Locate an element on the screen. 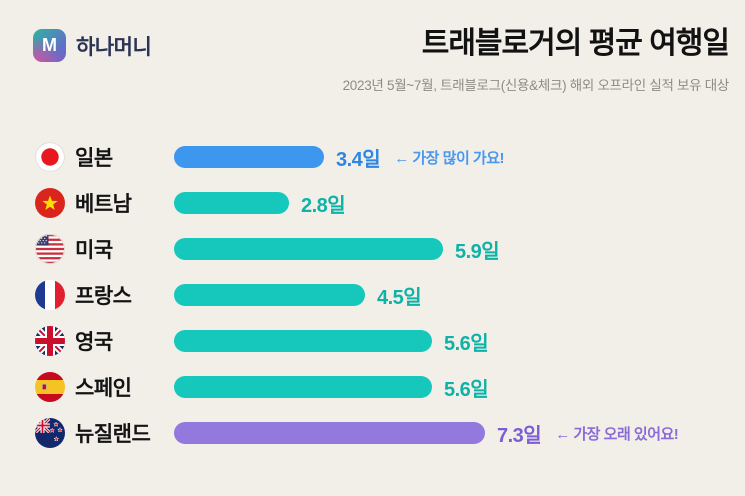 This screenshot has height=496, width=745. chart-row-newzealand: 뉴질랜드 7.3일 ← 가장 오래 있어요! is located at coordinates (390, 433).